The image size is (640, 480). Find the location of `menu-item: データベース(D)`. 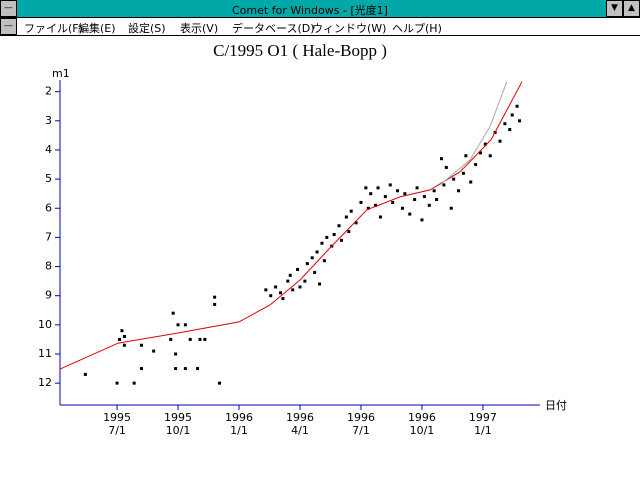

menu-item: データベース(D) is located at coordinates (273, 28).